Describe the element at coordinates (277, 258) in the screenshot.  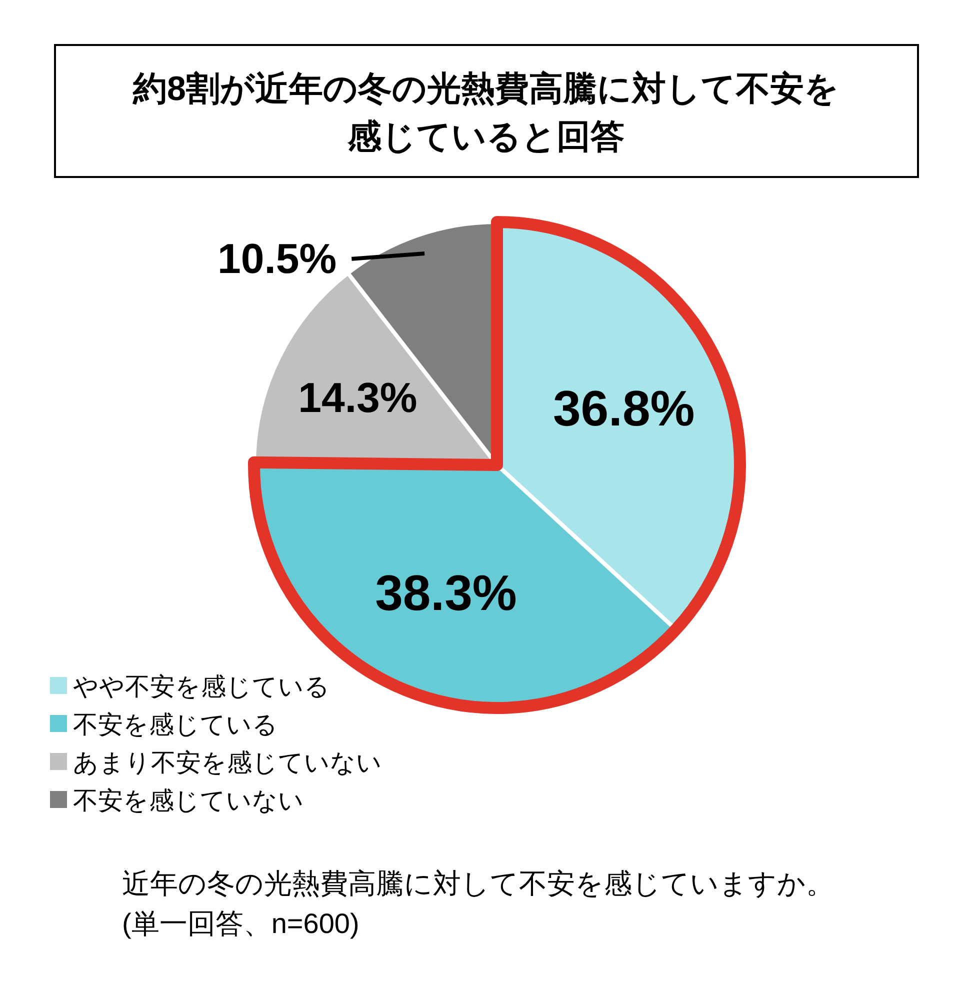
I see `data-label: 10.5%` at that location.